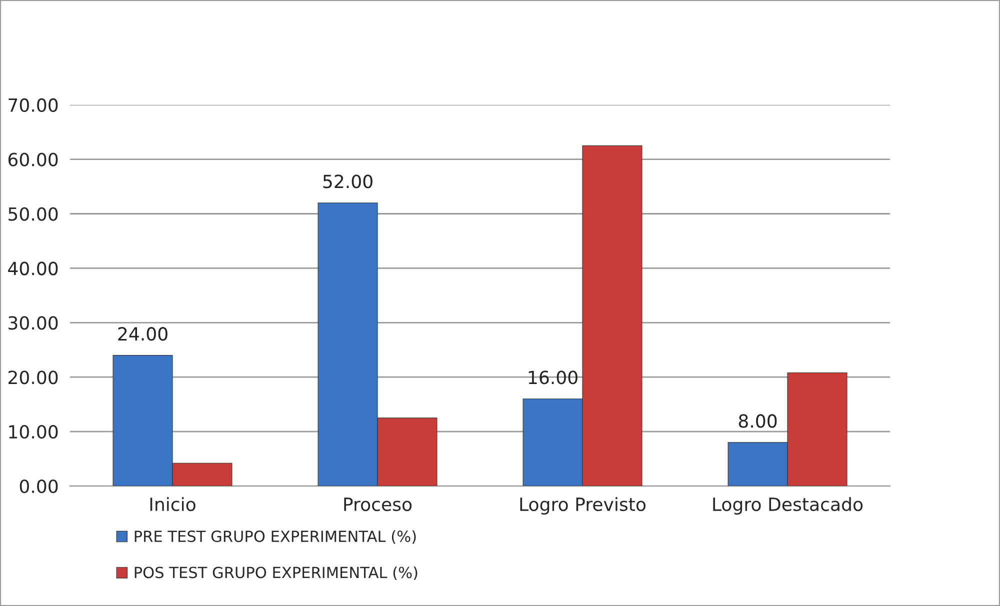 This screenshot has height=606, width=1000. I want to click on x-tick-label: Inicio, so click(173, 504).